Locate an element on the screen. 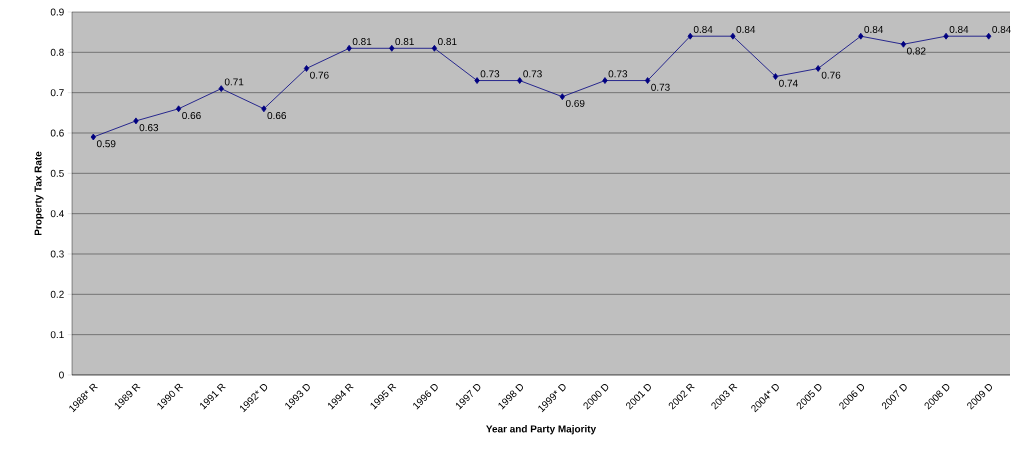  y-tick-label: 0.9 is located at coordinates (57, 12).